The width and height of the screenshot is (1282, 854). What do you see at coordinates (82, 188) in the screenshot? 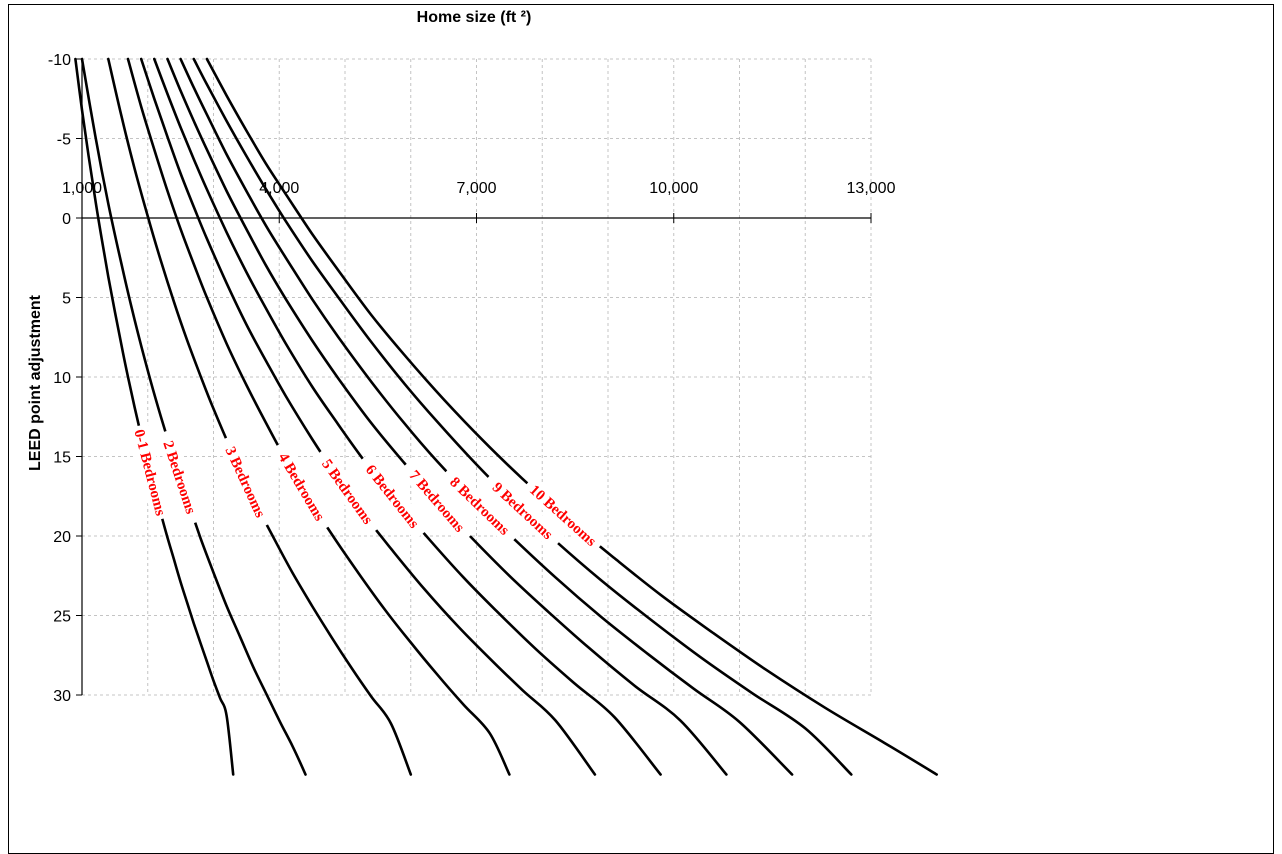
I see `x-tick-label: 1,000` at bounding box center [82, 188].